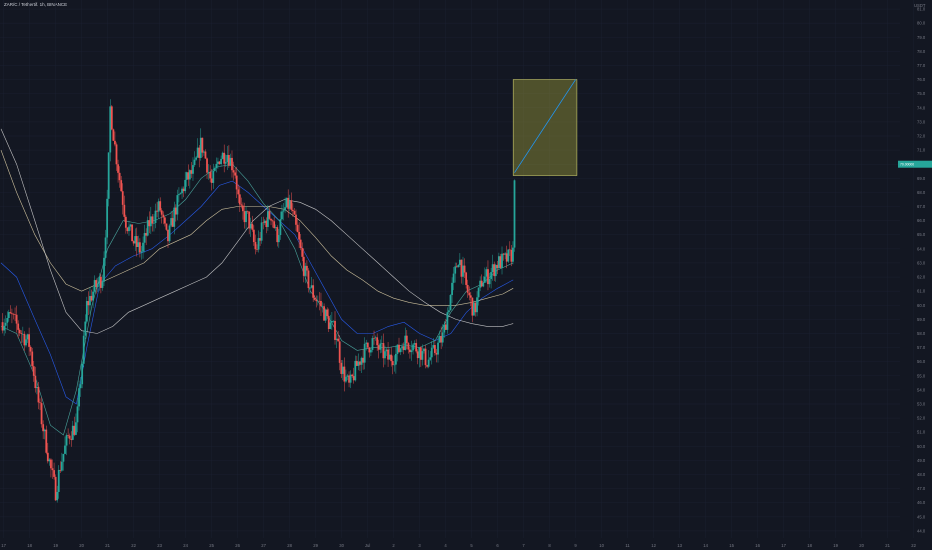  What do you see at coordinates (653, 545) in the screenshot?
I see `time-tick-label: 12` at bounding box center [653, 545].